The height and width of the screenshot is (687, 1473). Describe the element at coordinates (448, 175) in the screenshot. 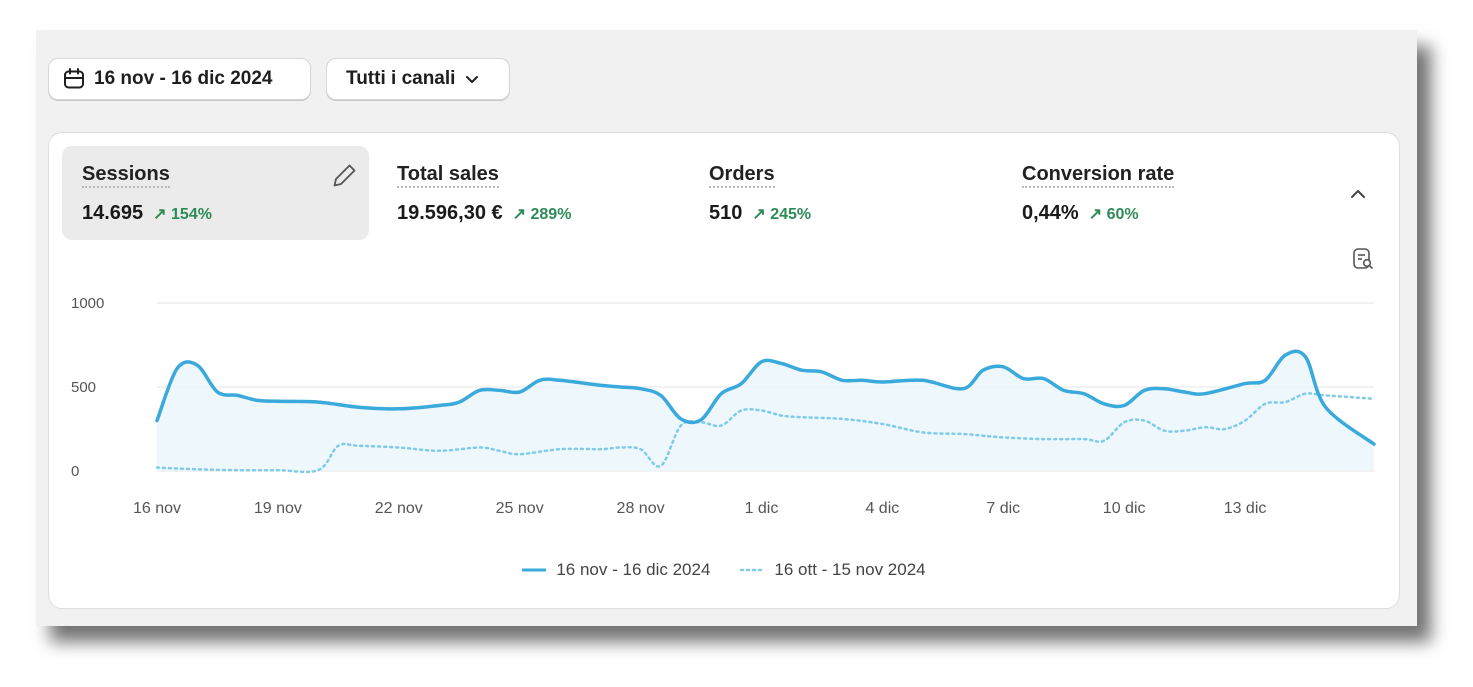

I see `metric-label: Total sales` at that location.